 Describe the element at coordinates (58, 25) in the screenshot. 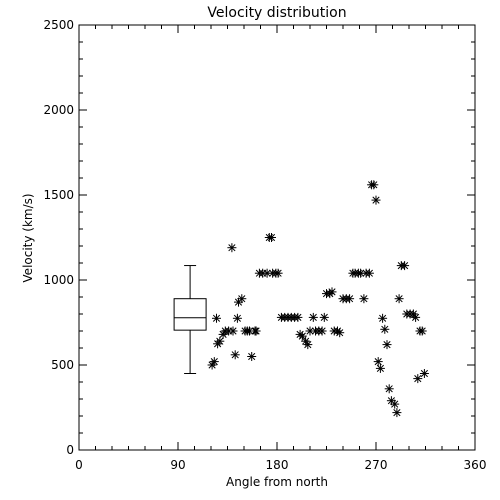

I see `y-tick-label: 2500` at that location.